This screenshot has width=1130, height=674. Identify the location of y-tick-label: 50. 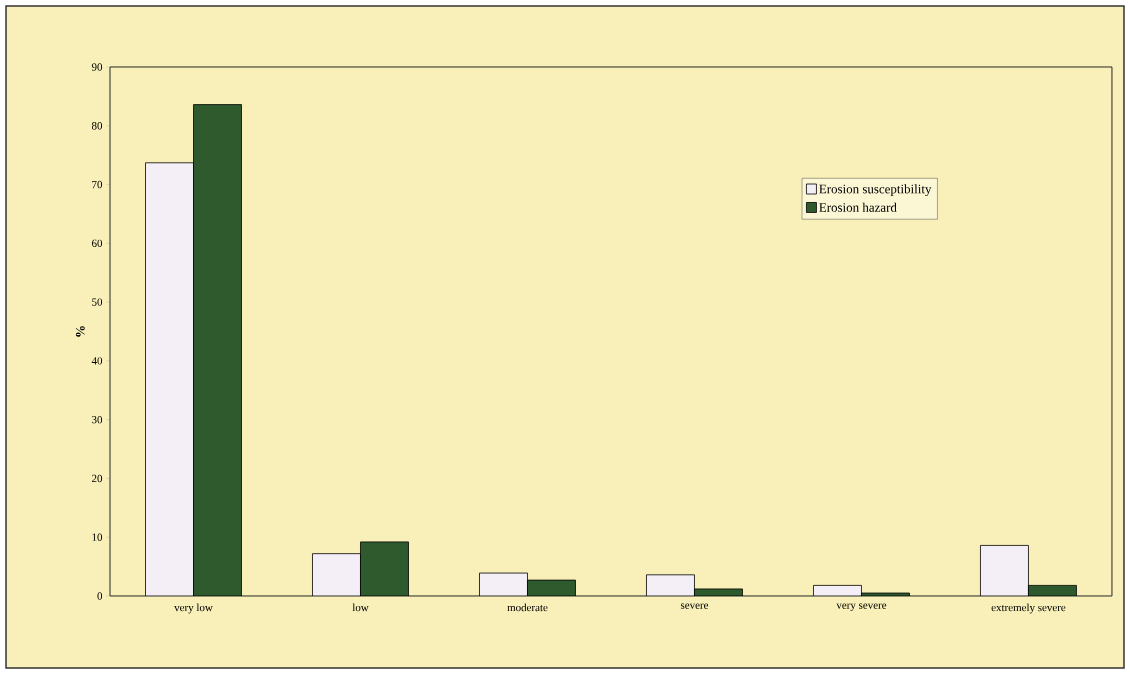
(97, 302).